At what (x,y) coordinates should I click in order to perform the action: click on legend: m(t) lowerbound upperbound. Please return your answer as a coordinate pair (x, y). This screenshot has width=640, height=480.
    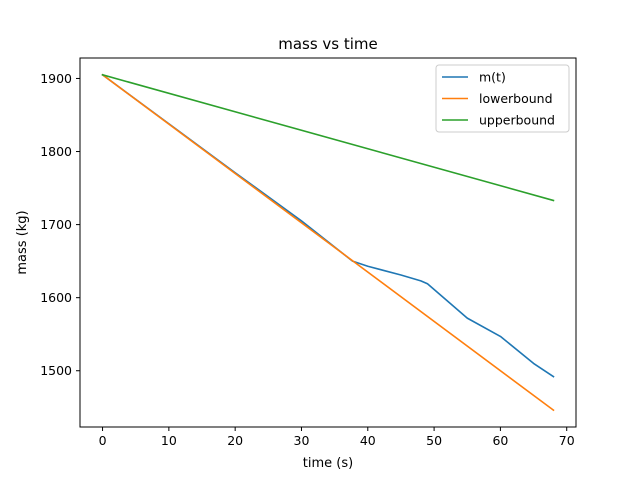
    Looking at the image, I should click on (502, 98).